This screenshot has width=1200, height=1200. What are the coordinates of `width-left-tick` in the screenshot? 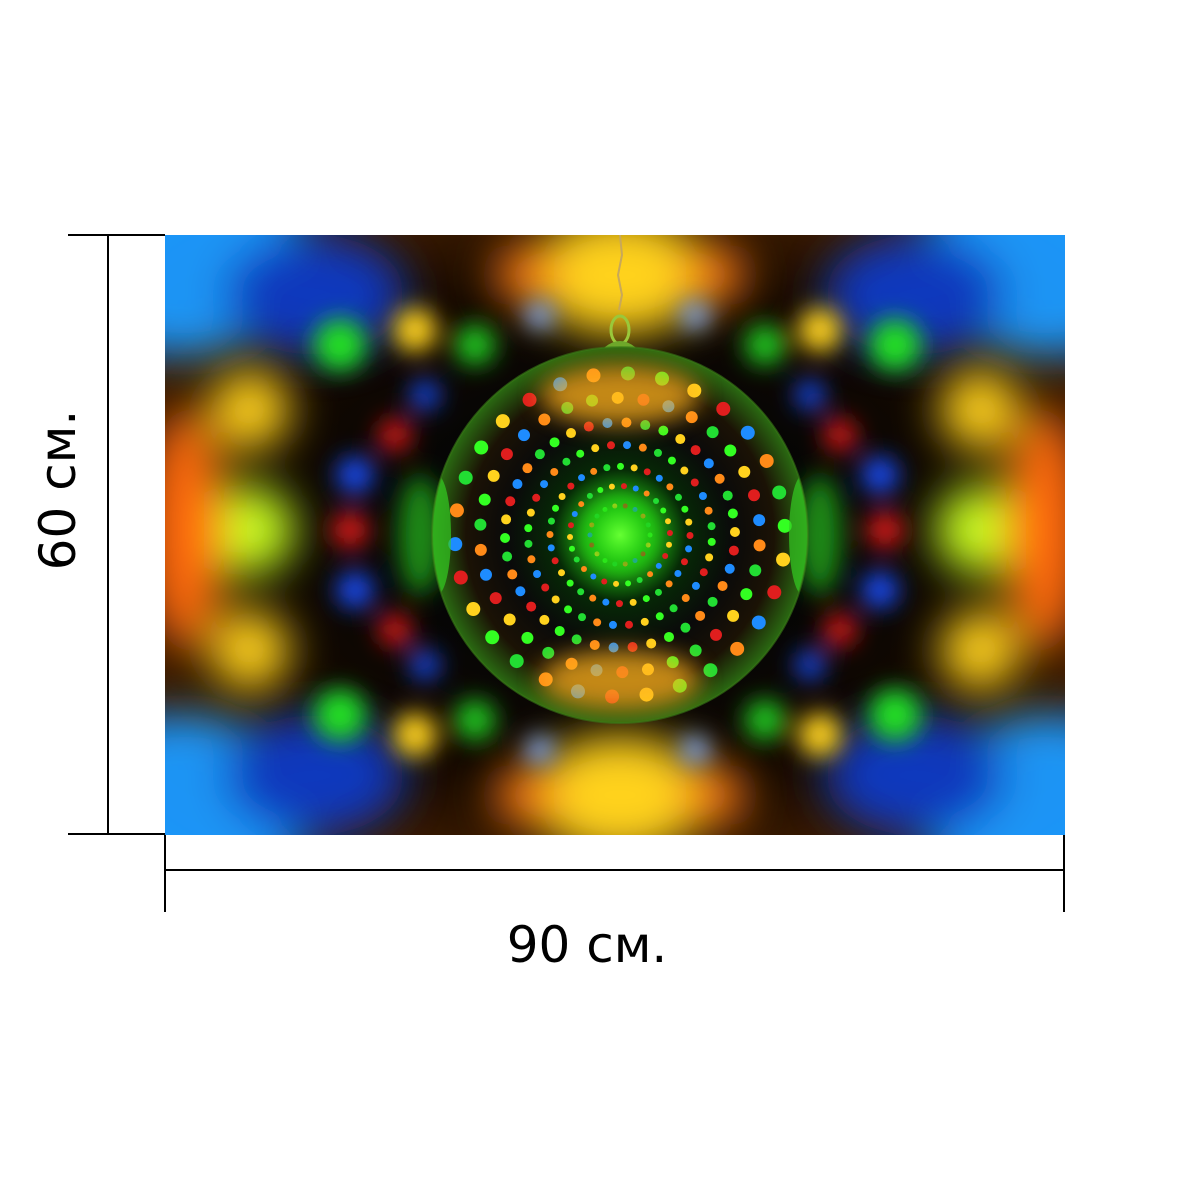 It's located at (165, 873).